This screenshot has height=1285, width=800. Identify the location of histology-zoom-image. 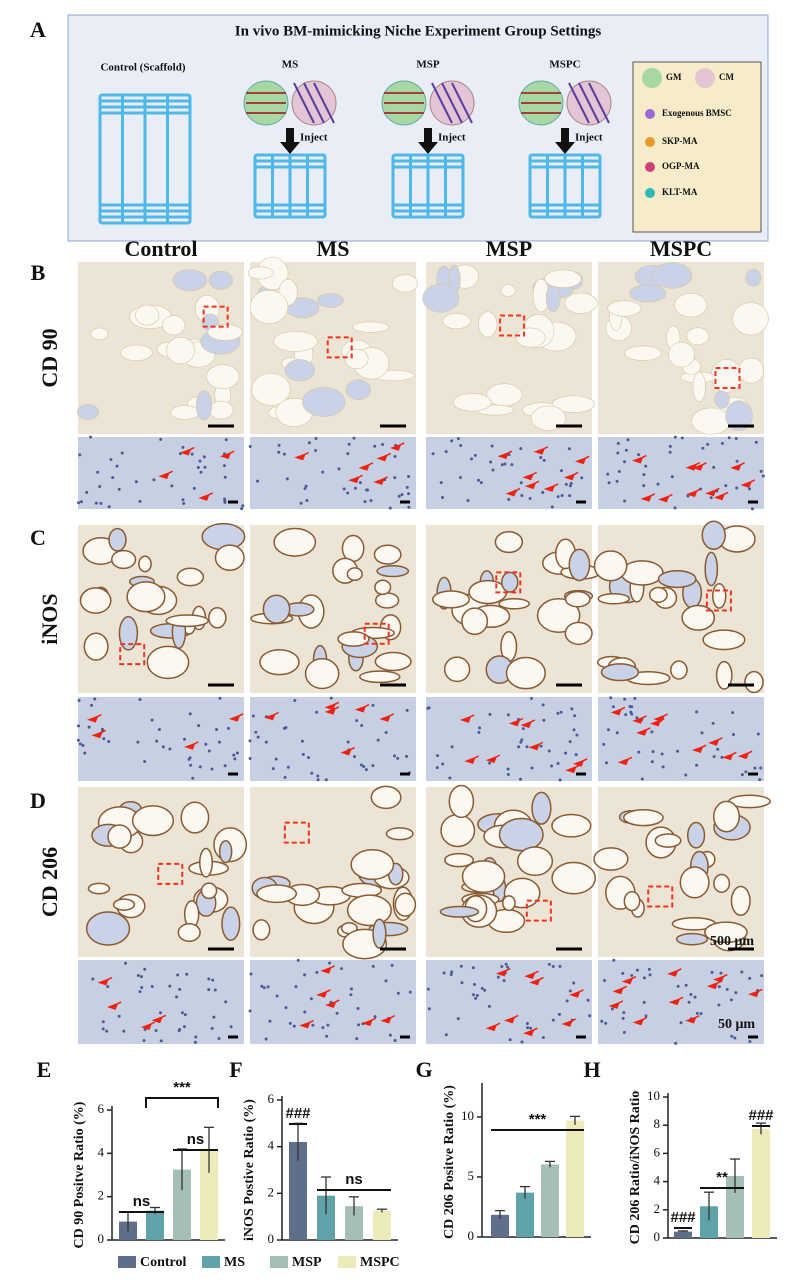
(509, 473).